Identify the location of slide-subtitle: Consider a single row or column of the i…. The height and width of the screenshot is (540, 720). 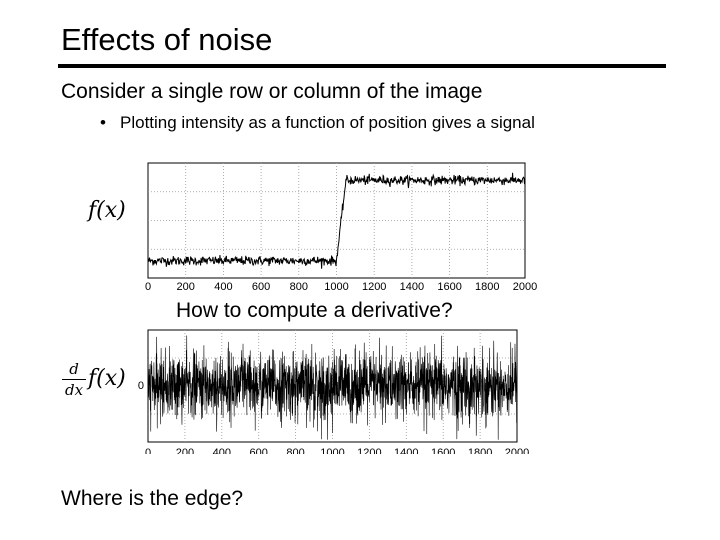
(272, 91).